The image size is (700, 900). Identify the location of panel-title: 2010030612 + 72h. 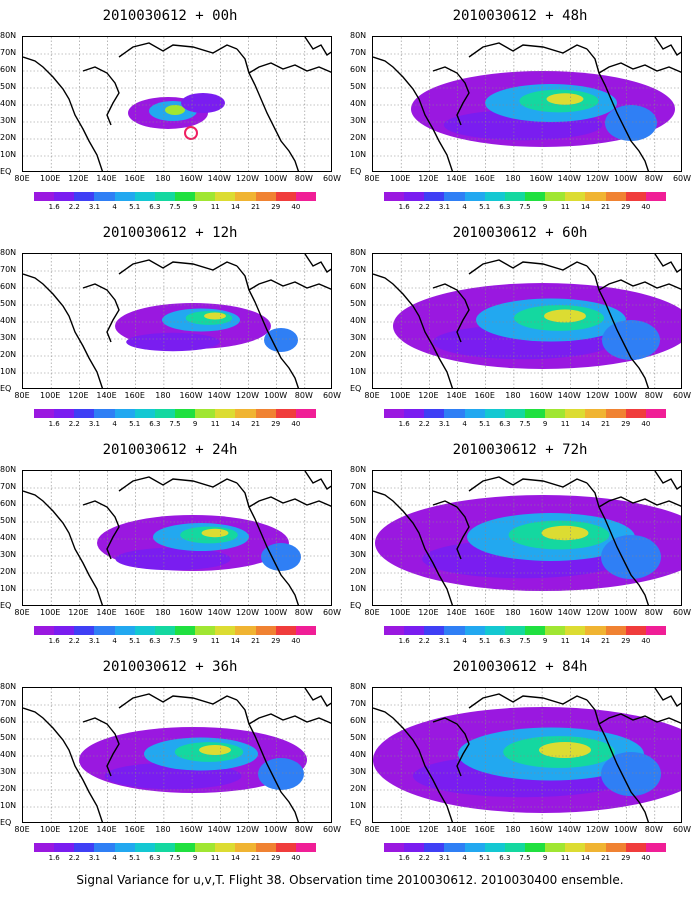
(520, 450).